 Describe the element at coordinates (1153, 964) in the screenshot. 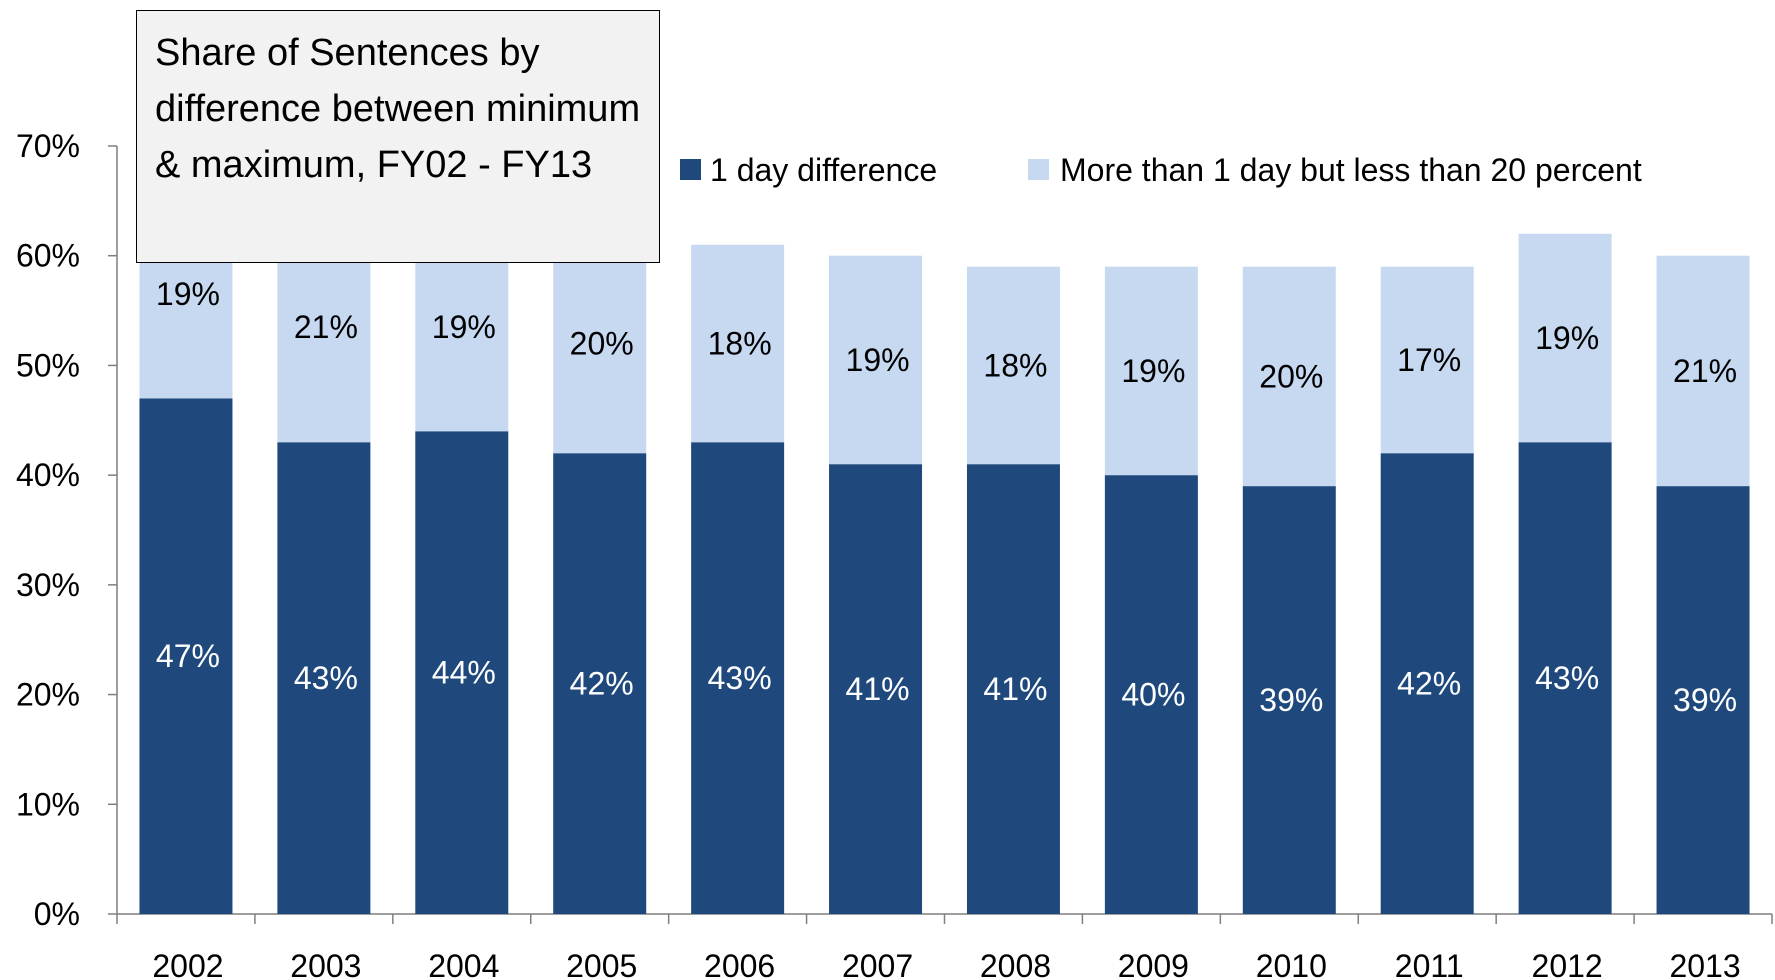

I see `x-tick-label: 2009` at that location.